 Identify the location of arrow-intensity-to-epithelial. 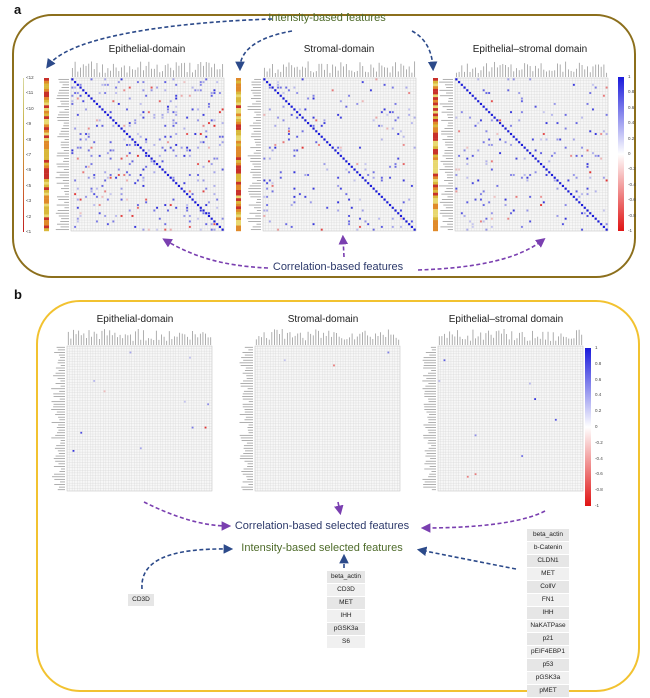
(159, 43).